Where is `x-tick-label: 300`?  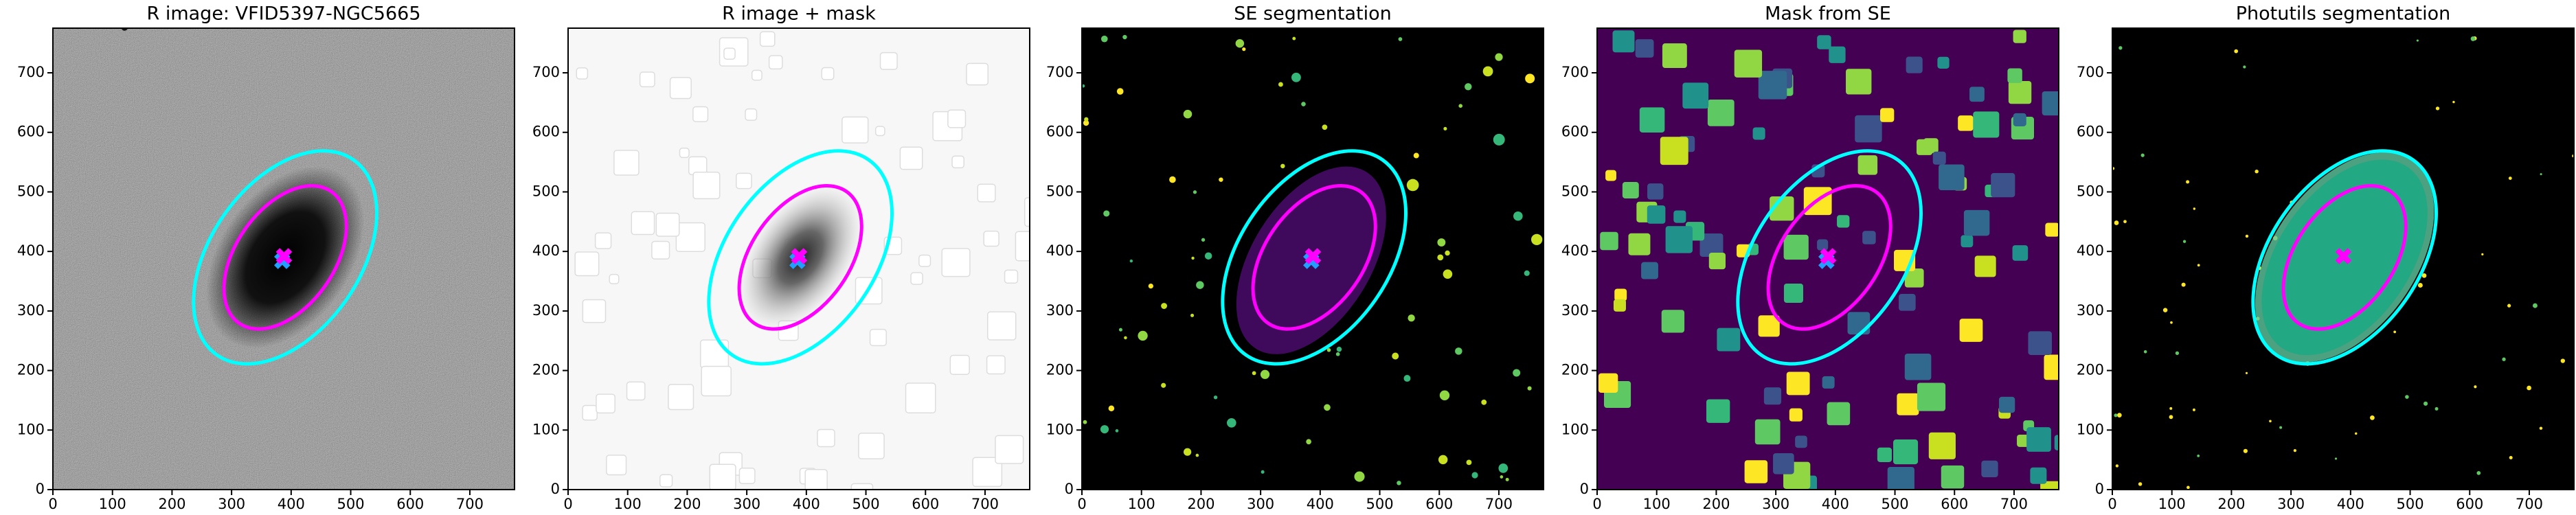
x-tick-label: 300 is located at coordinates (2291, 504).